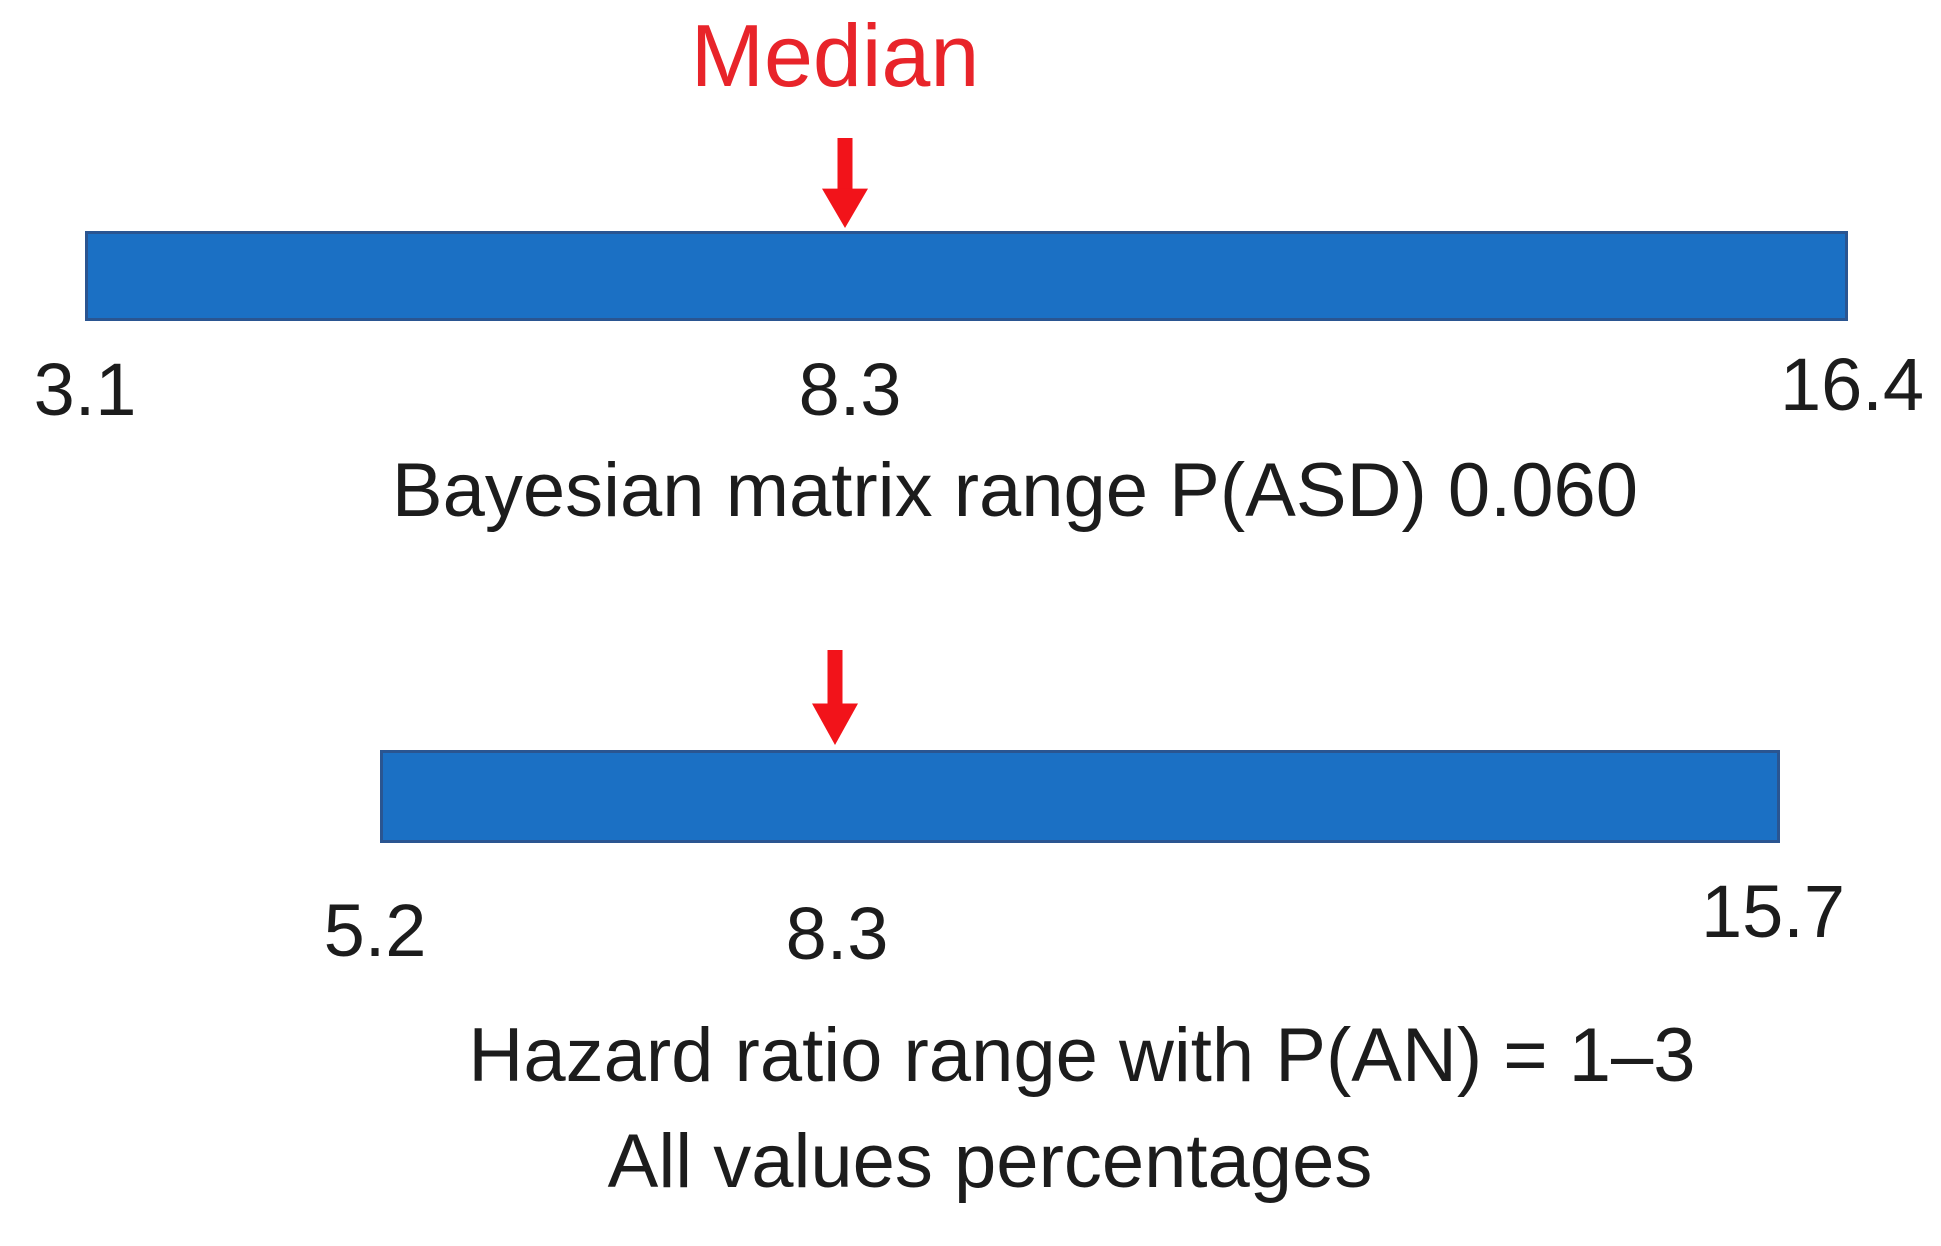  Describe the element at coordinates (375, 930) in the screenshot. I see `hazard-min-value: 5.2` at that location.